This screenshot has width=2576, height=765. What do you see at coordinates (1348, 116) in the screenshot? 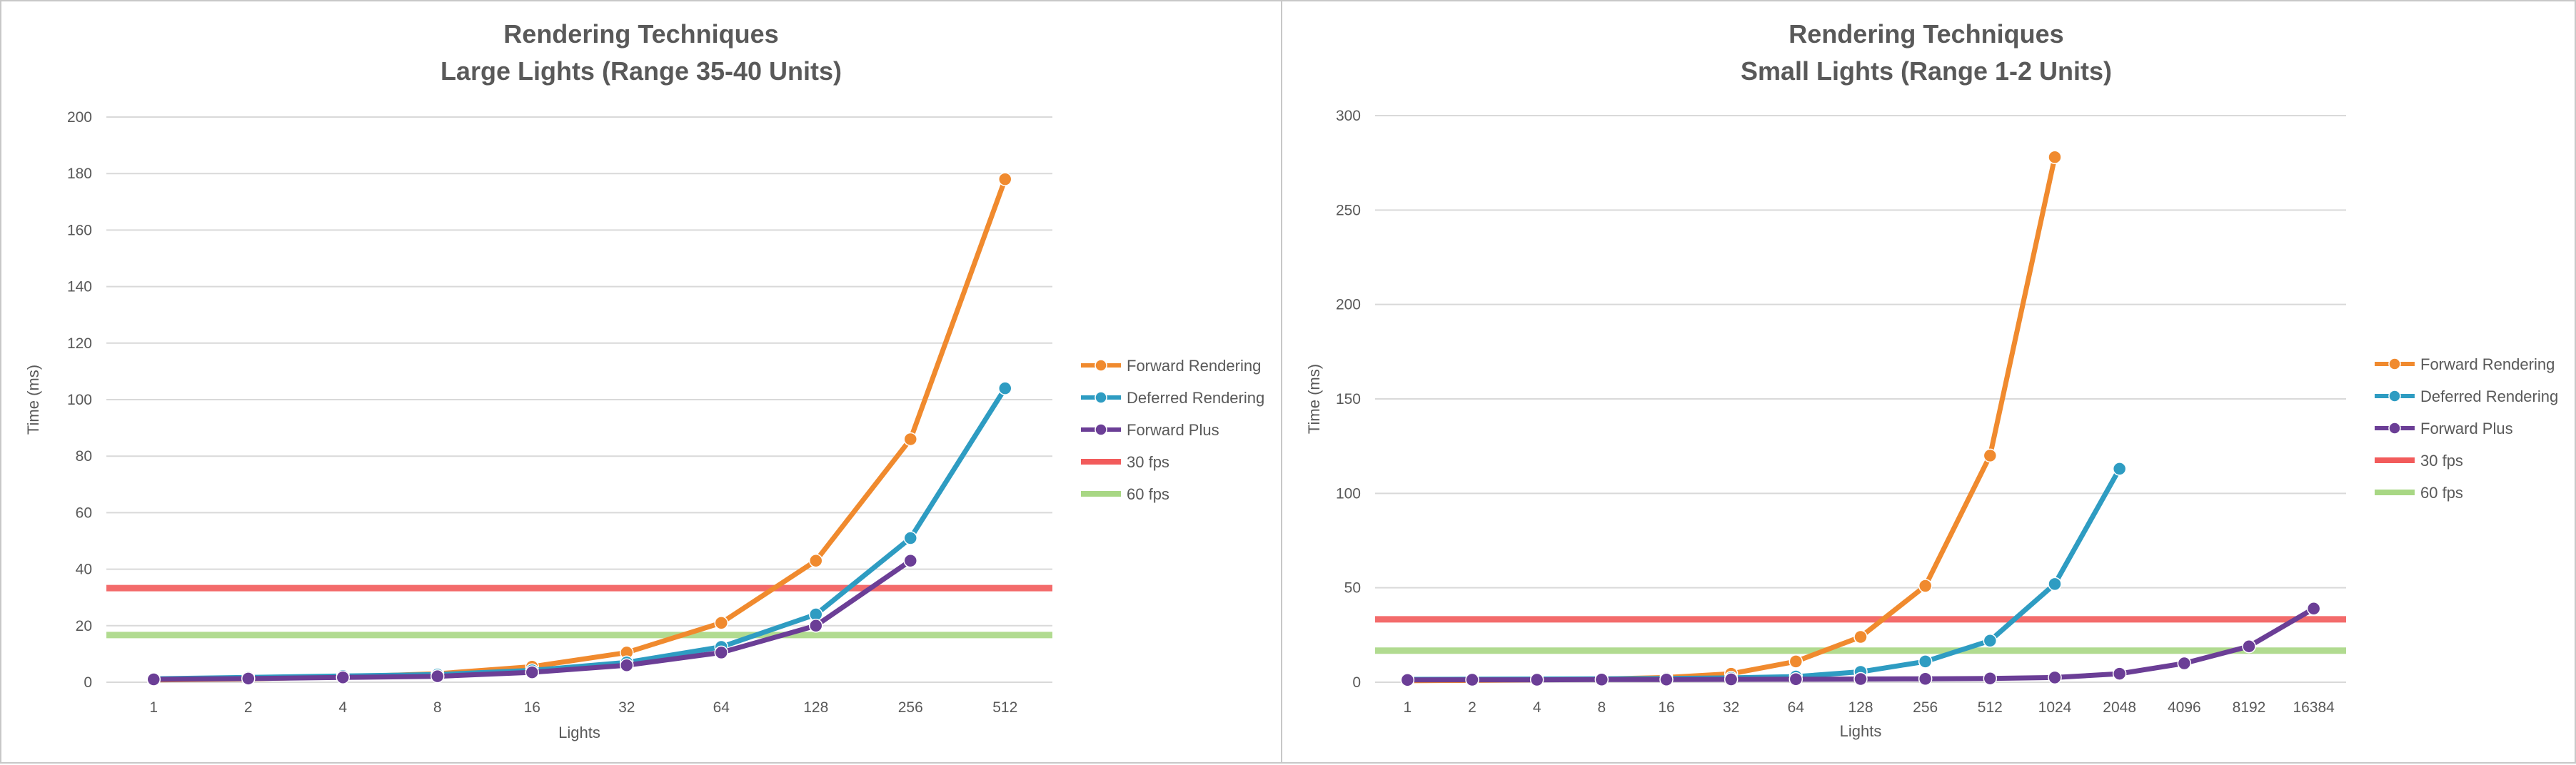
I see `y-tick-label: 300` at bounding box center [1348, 116].